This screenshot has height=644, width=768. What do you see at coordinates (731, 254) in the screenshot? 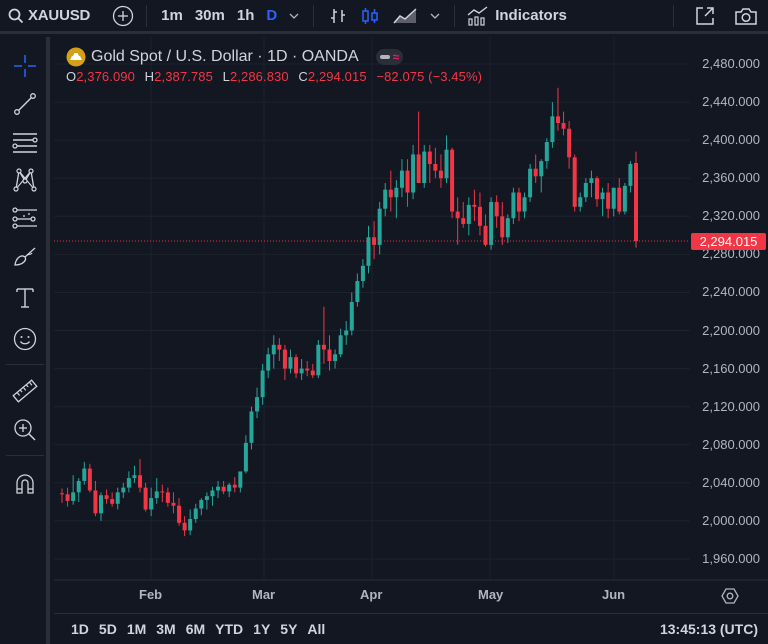
I see `price-axis-label: 2,280.000` at bounding box center [731, 254].